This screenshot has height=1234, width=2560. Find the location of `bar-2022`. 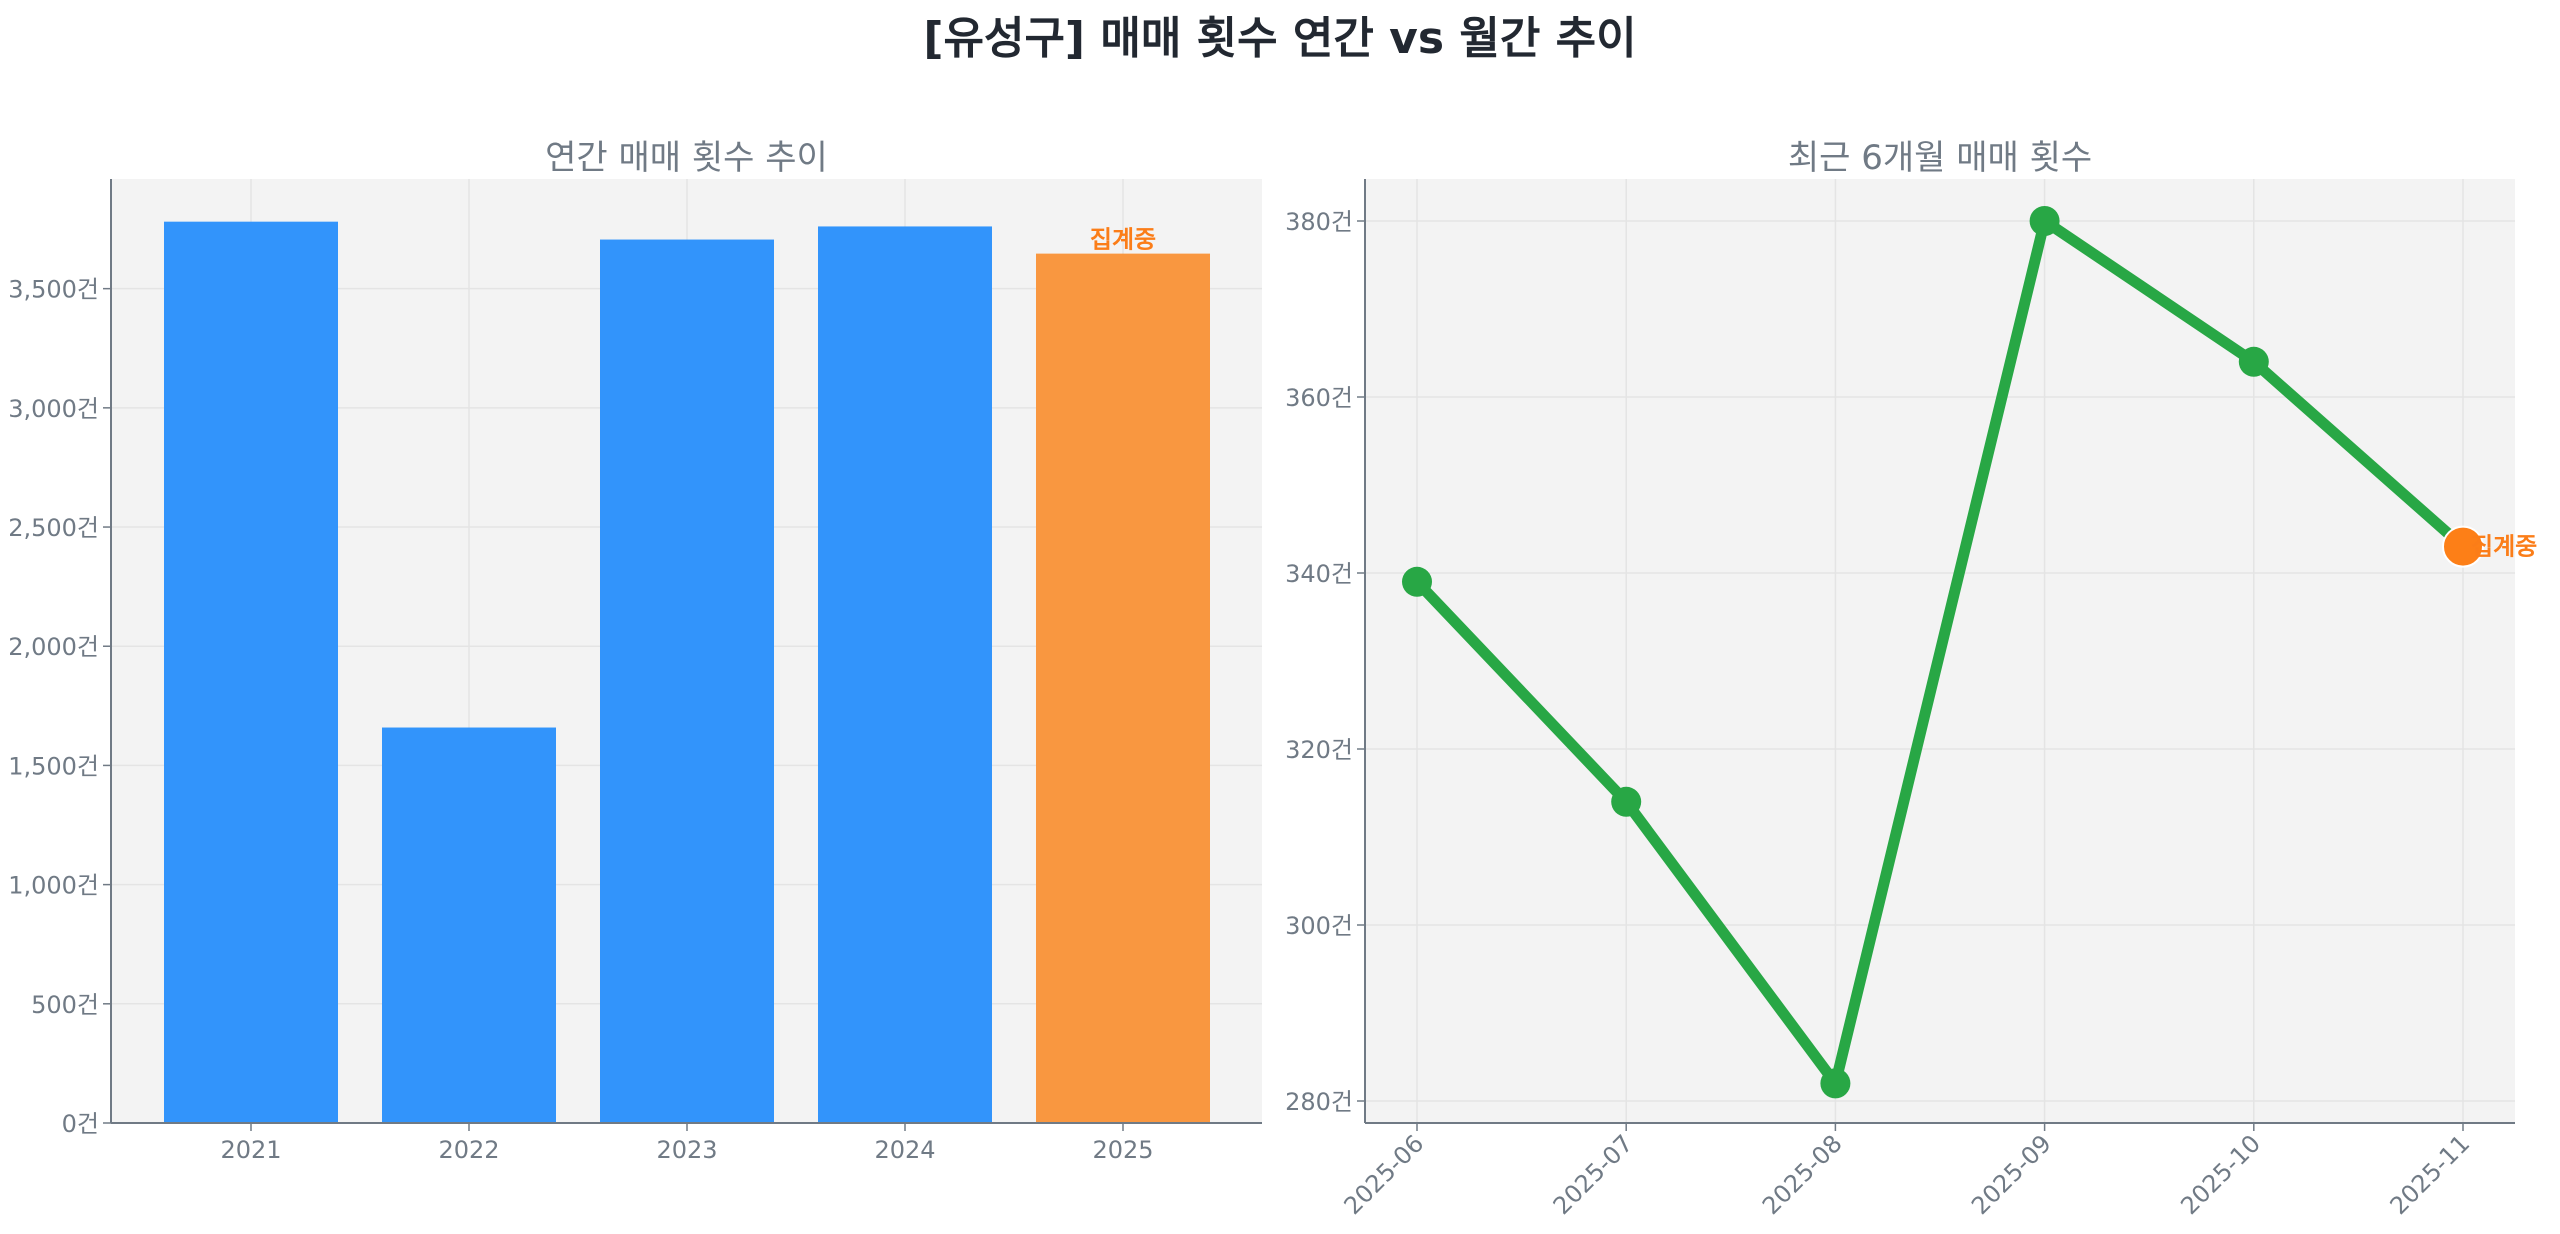

bar-2022 is located at coordinates (469, 925).